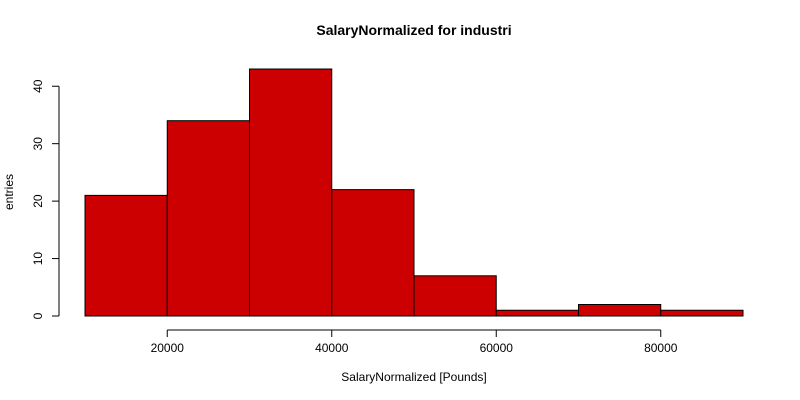 This screenshot has height=400, width=800. What do you see at coordinates (38, 259) in the screenshot?
I see `y-tick-label-1: 10` at bounding box center [38, 259].